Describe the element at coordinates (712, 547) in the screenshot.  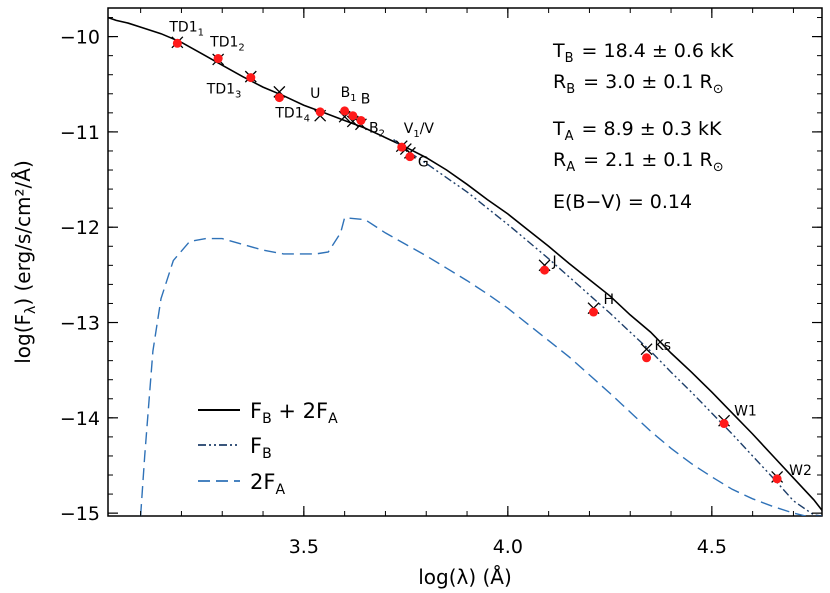
I see `x-tick-label-2: 4.5` at that location.